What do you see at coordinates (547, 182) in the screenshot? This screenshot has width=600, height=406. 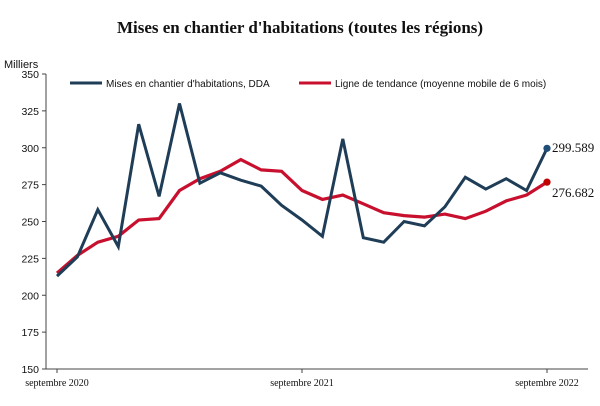 I see `end-point-trend` at bounding box center [547, 182].